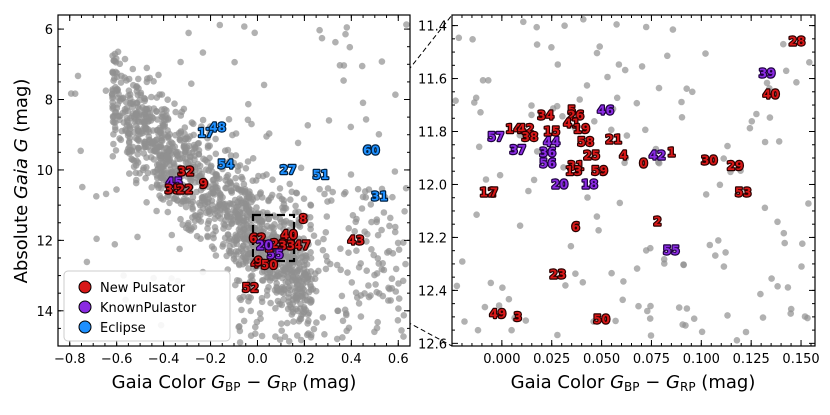 The image size is (830, 415). Describe the element at coordinates (517, 150) in the screenshot. I see `star-label-kp: 37` at that location.